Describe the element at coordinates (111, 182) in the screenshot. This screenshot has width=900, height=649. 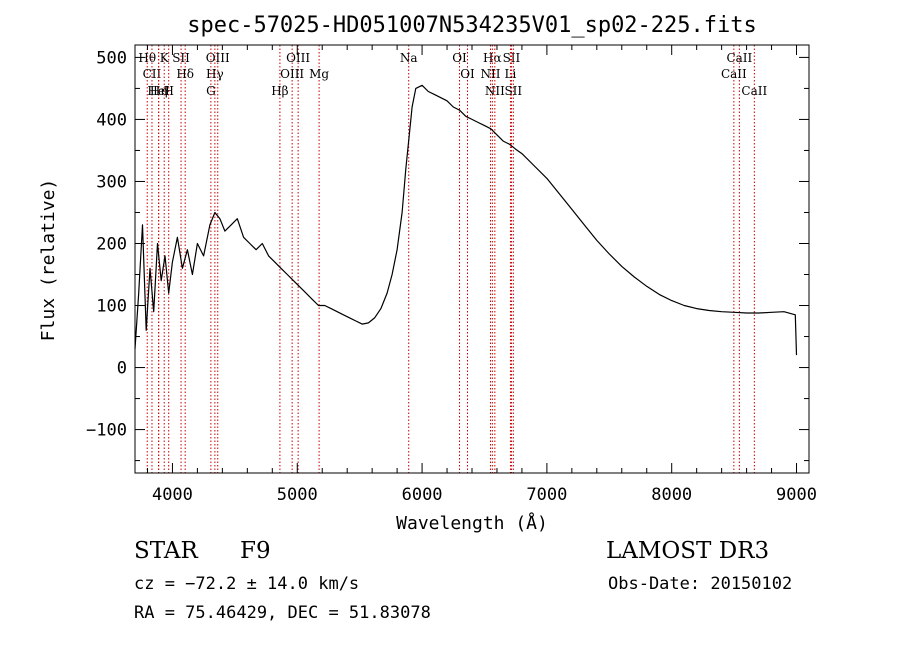
I see `y-tick-label: 300` at that location.